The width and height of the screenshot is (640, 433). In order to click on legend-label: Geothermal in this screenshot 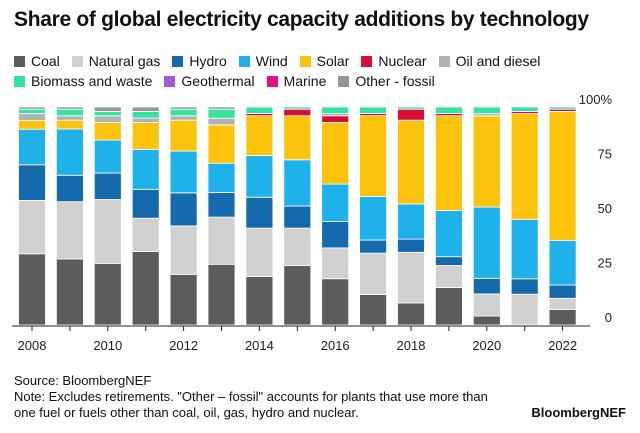, I will do `click(218, 81)`.